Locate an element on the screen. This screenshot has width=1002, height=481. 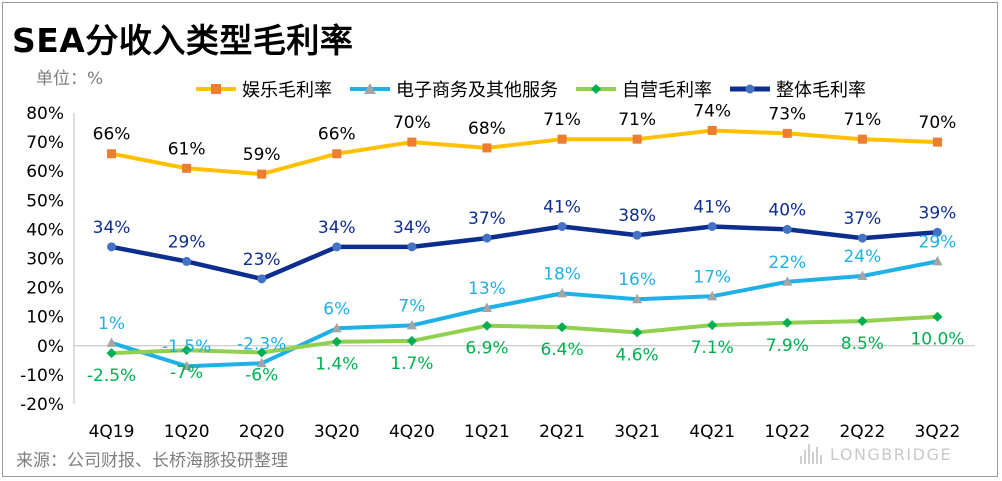
data-label: 6.4% is located at coordinates (561, 350).